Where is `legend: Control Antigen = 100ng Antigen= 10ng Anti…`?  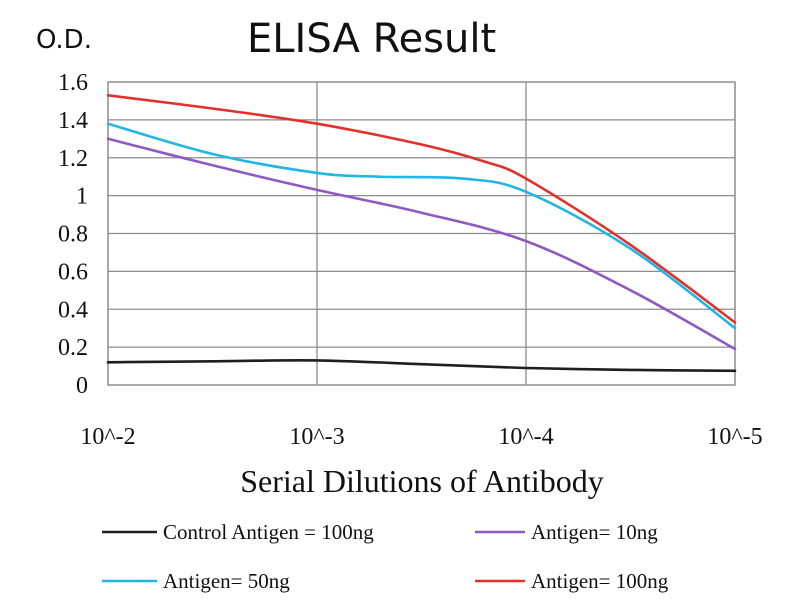
legend: Control Antigen = 100ng Antigen= 10ng Anti… is located at coordinates (385, 556).